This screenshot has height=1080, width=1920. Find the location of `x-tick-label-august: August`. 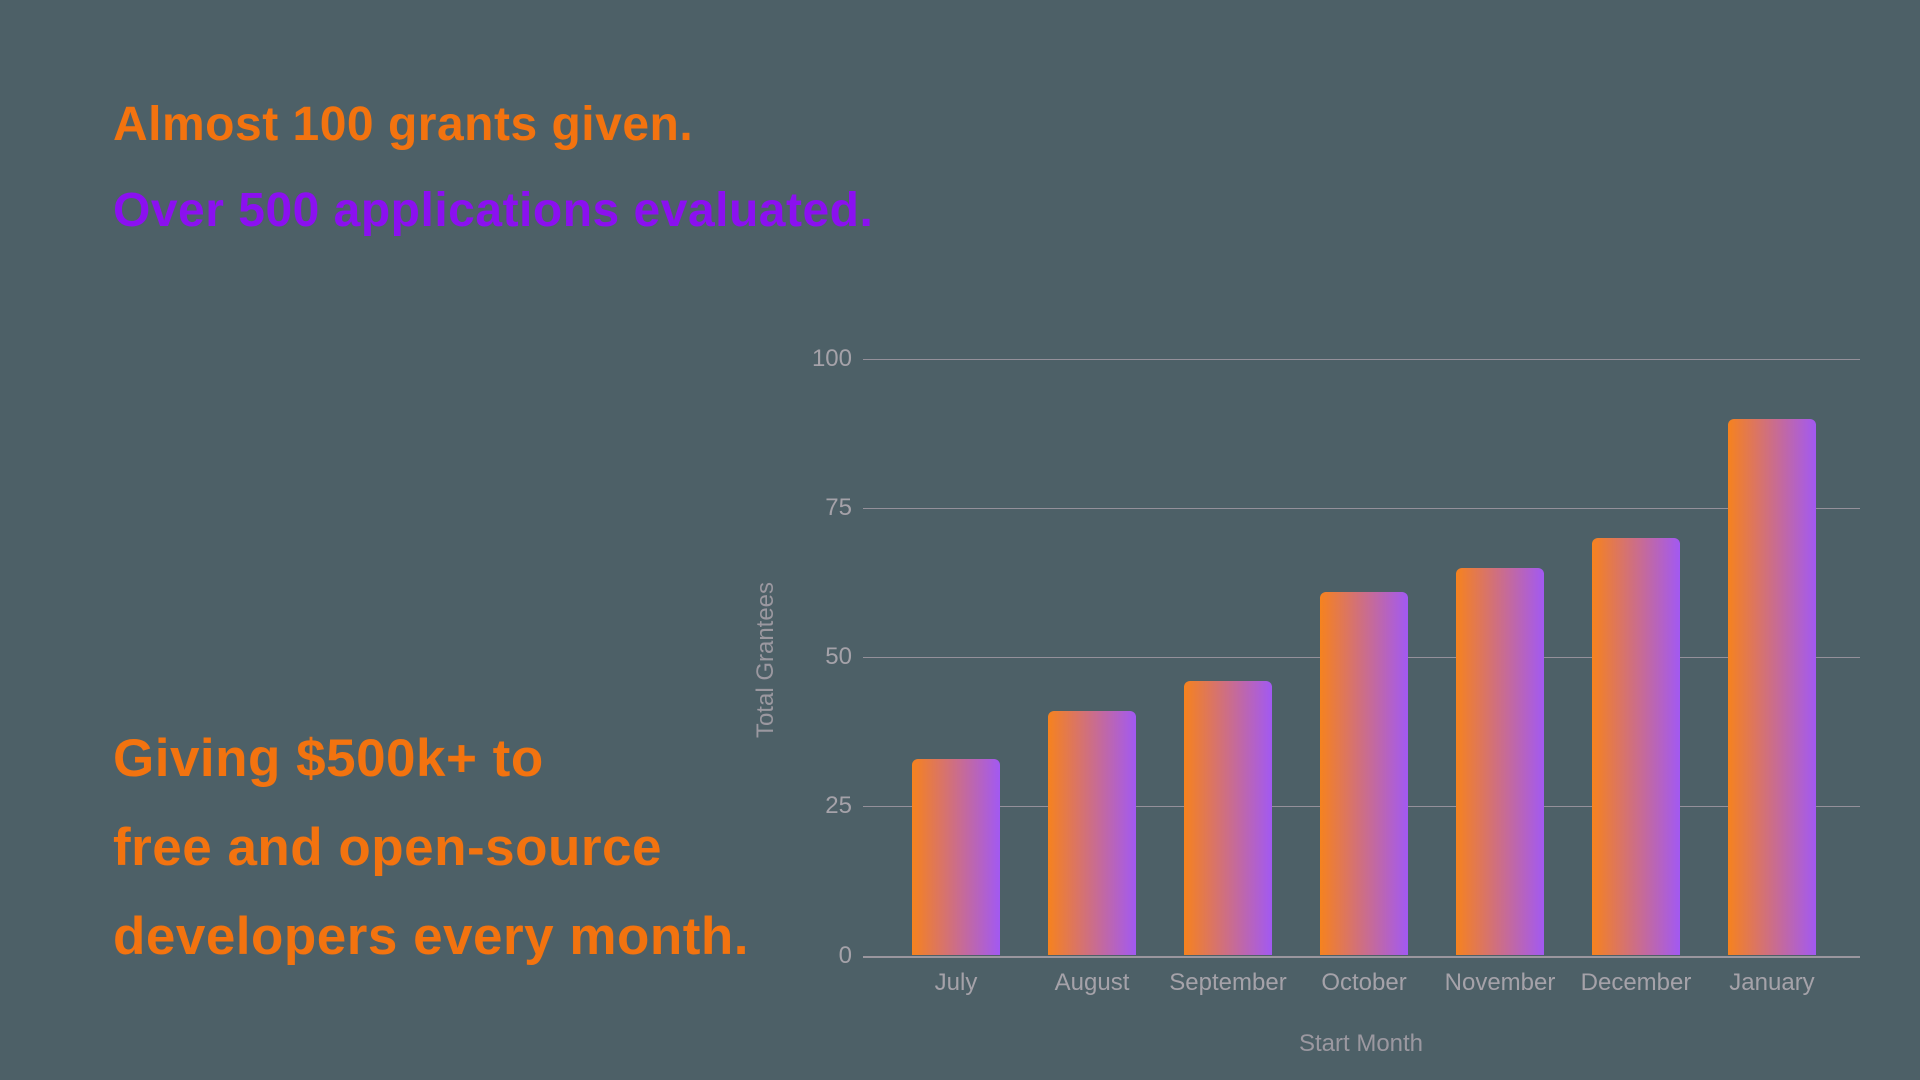

x-tick-label-august: August is located at coordinates (1092, 982).